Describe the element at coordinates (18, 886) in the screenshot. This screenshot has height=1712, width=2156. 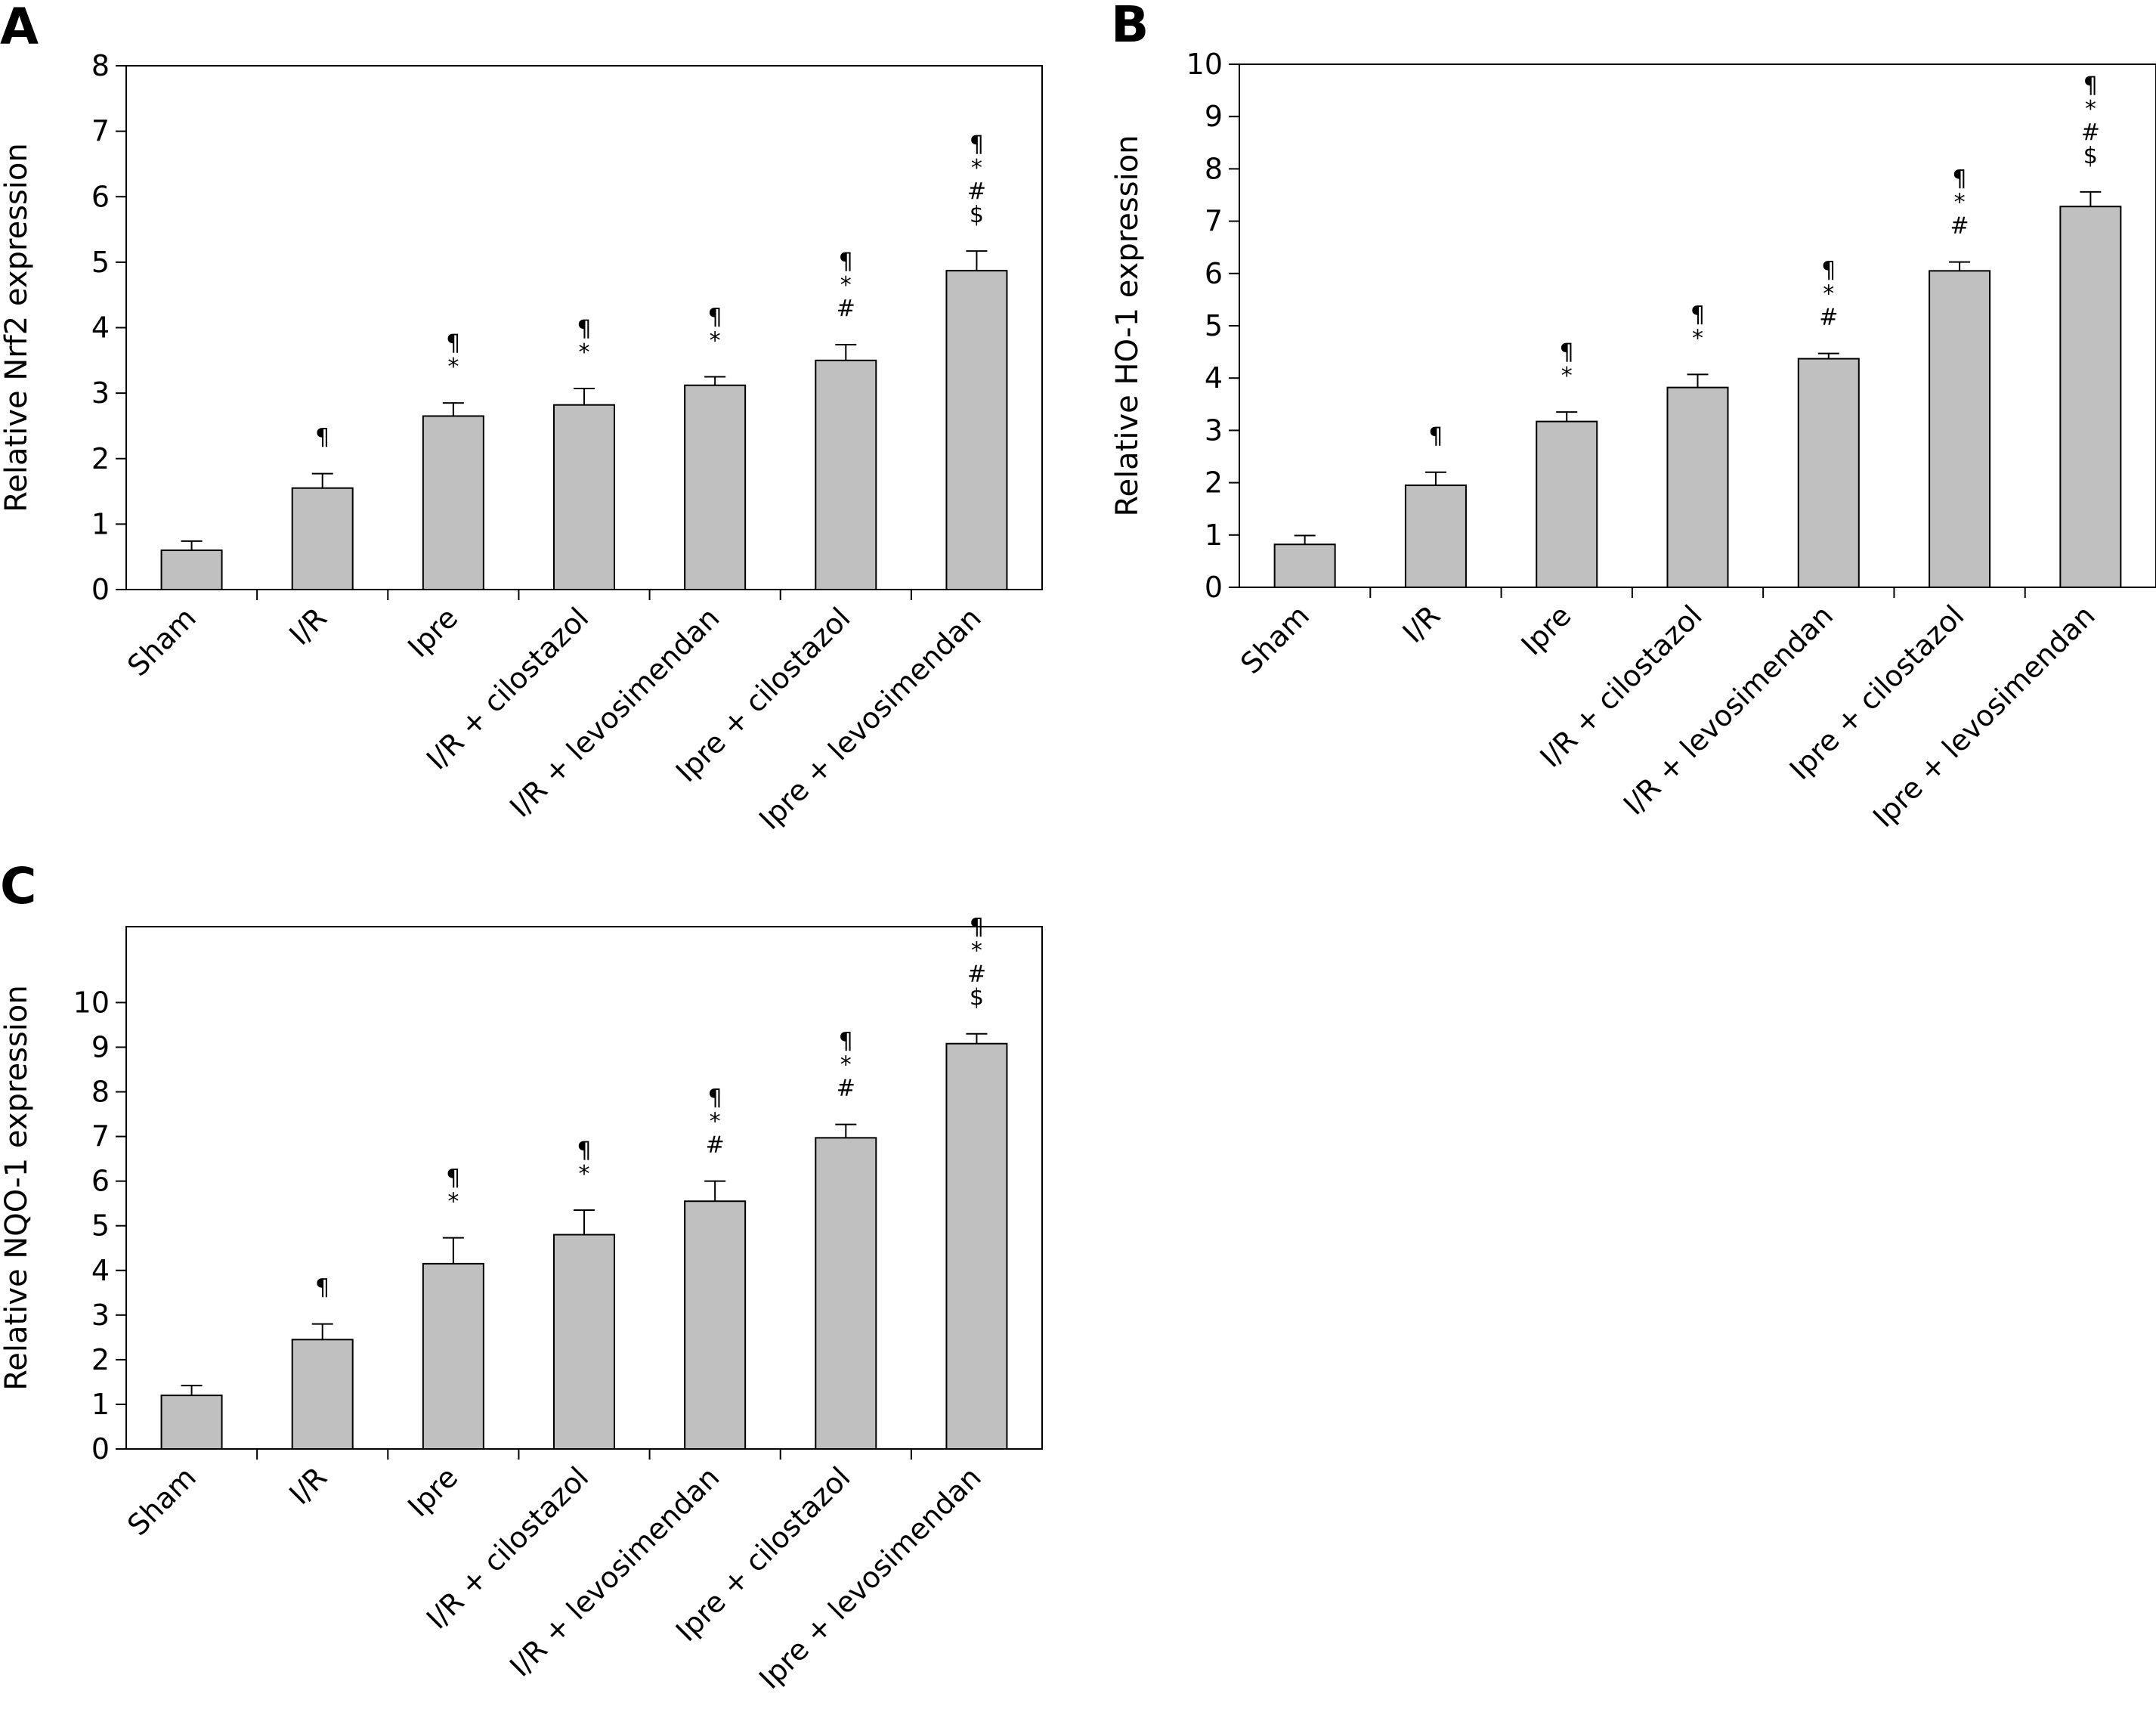
I see `panel-c-letter: C` at that location.